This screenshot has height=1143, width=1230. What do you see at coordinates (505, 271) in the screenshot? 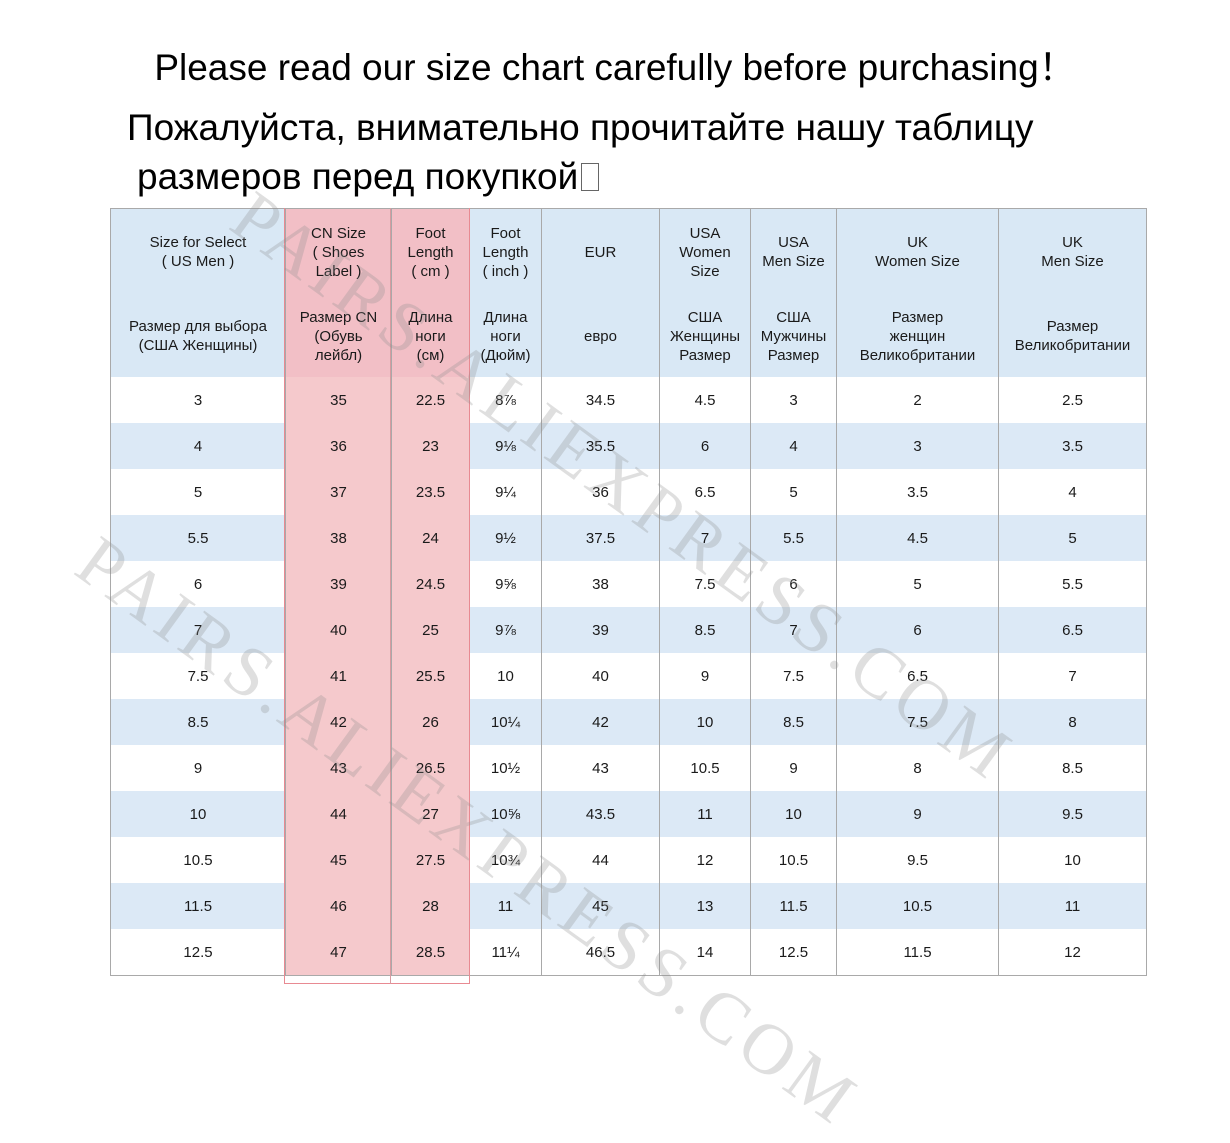
I see `header-line: ( inch )` at bounding box center [505, 271].